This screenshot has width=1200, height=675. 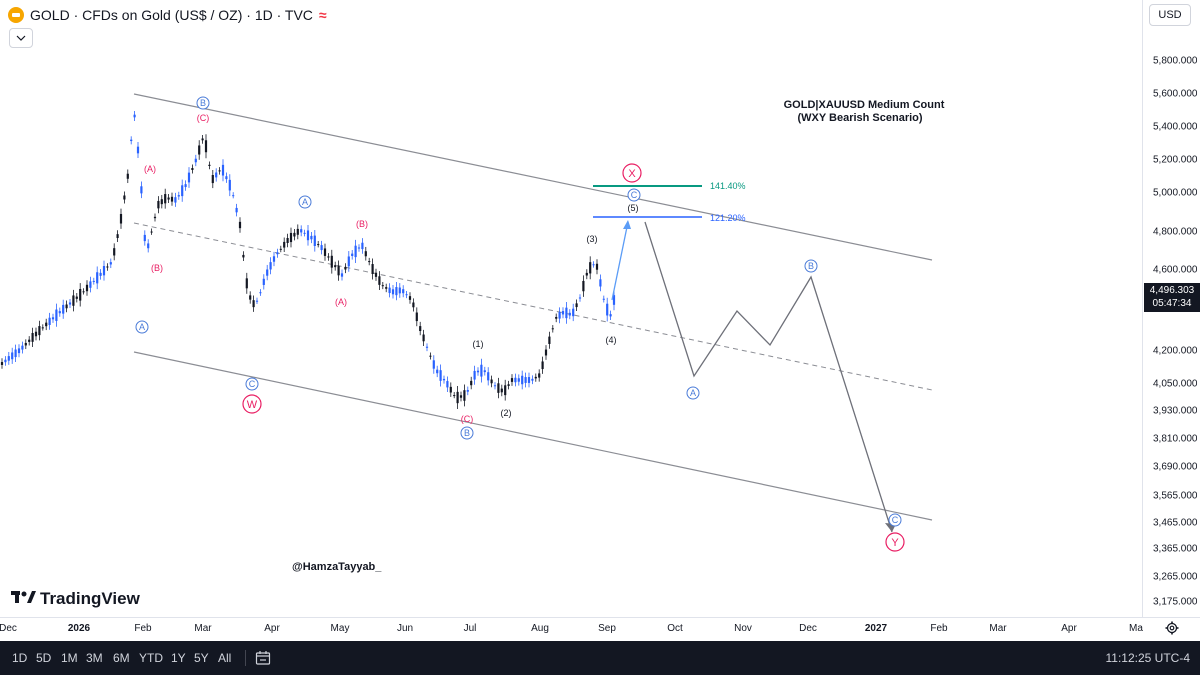 I want to click on wave-label-A2-circle, so click(x=305, y=202).